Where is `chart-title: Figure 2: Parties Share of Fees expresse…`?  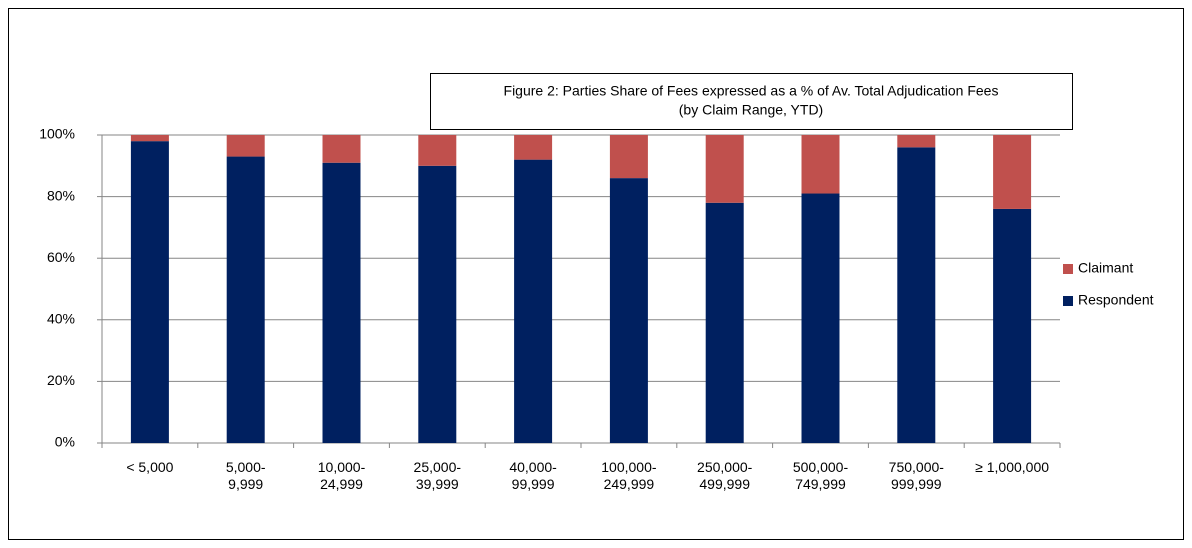 chart-title: Figure 2: Parties Share of Fees expresse… is located at coordinates (751, 91).